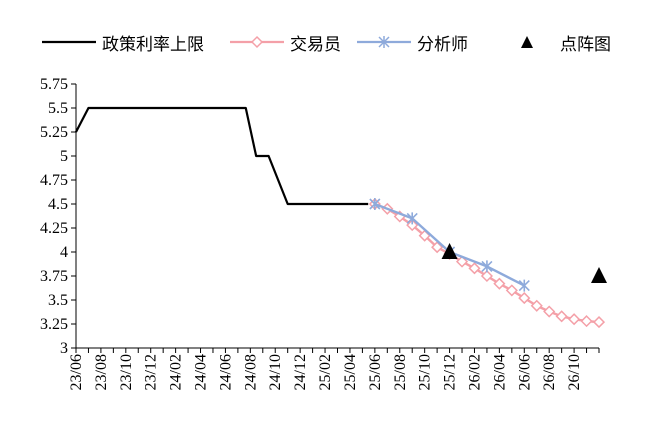  What do you see at coordinates (76, 372) in the screenshot?
I see `x-tick-label: 23/06` at bounding box center [76, 372].